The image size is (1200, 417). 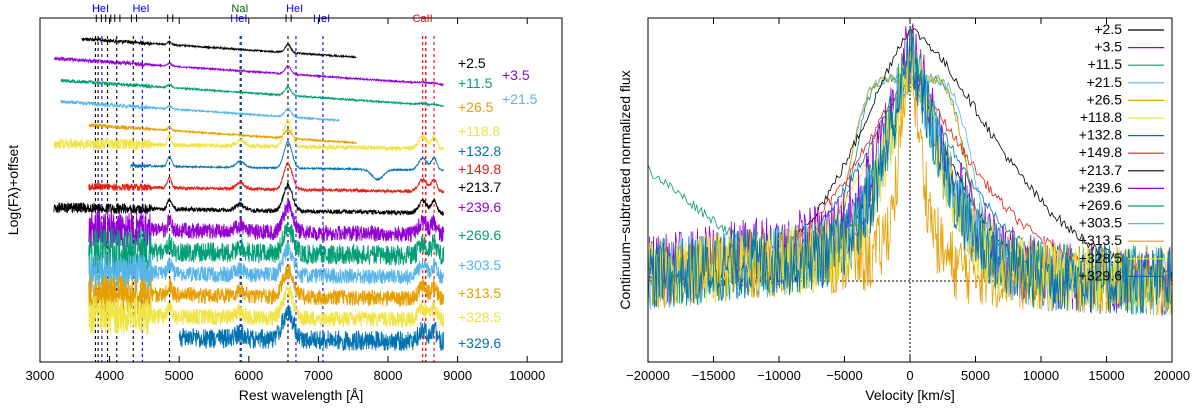 I want to click on spectrum-label: +313.5, so click(x=479, y=293).